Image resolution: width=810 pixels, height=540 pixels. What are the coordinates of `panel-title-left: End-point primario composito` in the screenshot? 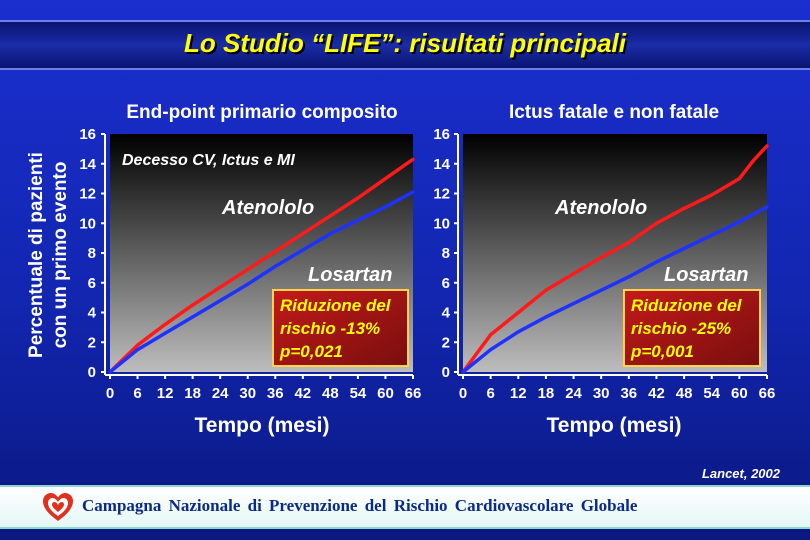 It's located at (261, 112).